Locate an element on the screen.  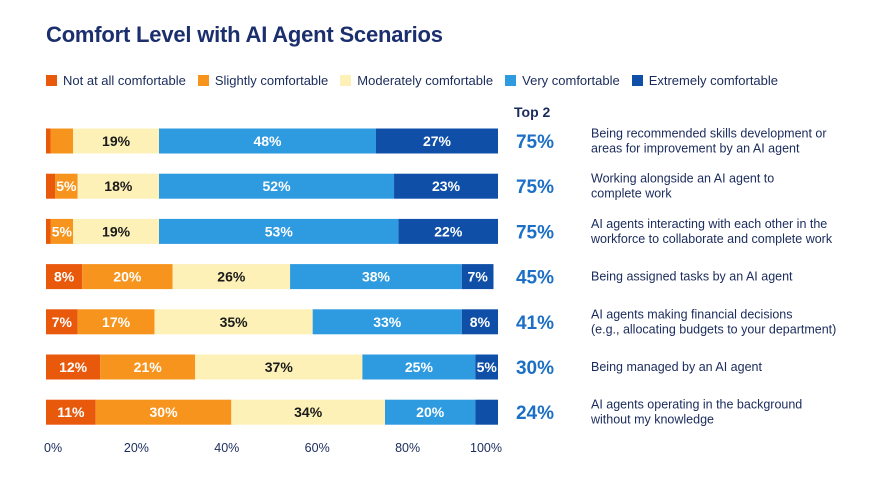
bar-value-label: 52% is located at coordinates (277, 186).